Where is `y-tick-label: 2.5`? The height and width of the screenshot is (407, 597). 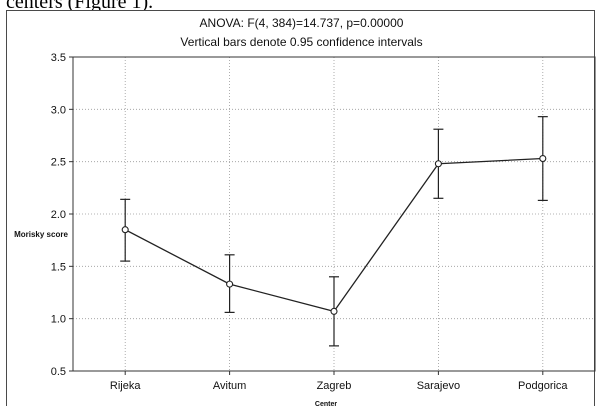
y-tick-label: 2.5 is located at coordinates (58, 163).